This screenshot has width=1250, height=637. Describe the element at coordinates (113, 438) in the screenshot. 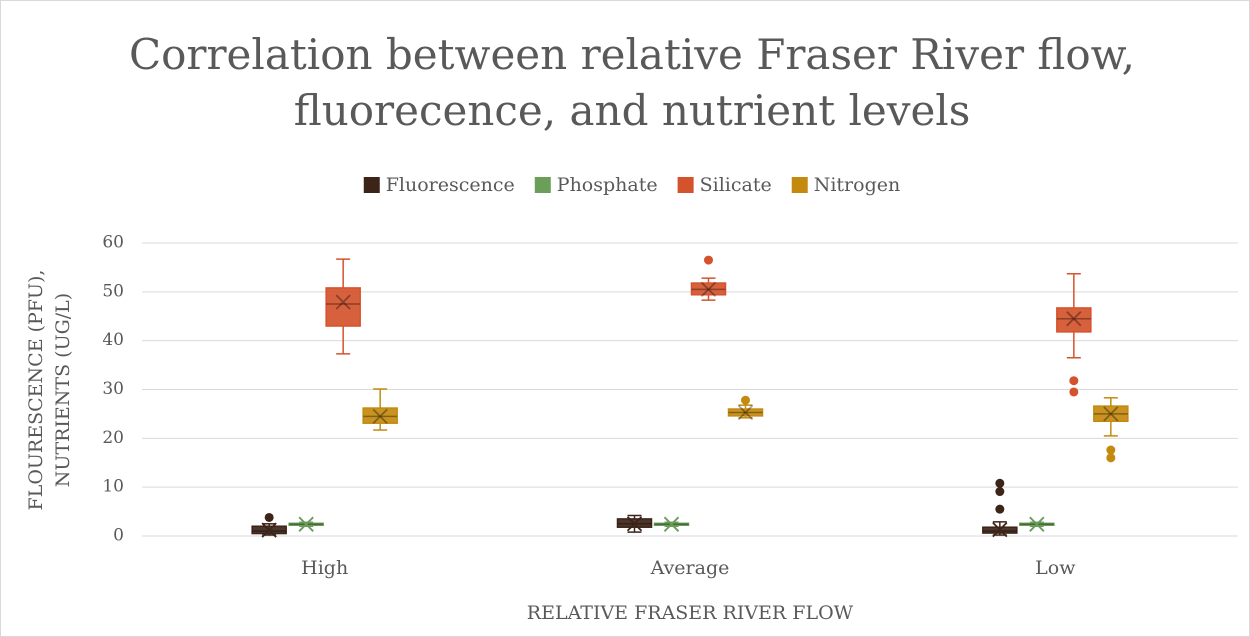

I see `y-tick-label: 20` at that location.